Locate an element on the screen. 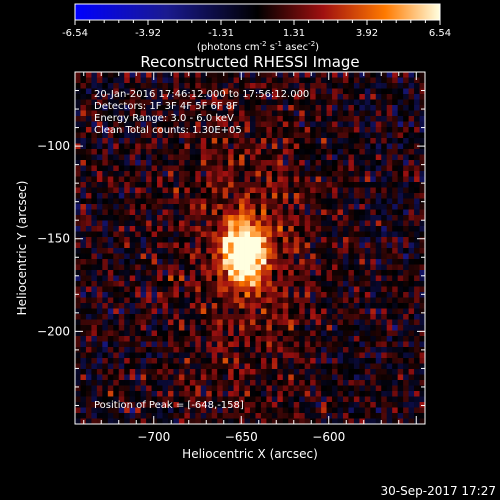  colorbar-tick-label: 6.54 is located at coordinates (440, 33).